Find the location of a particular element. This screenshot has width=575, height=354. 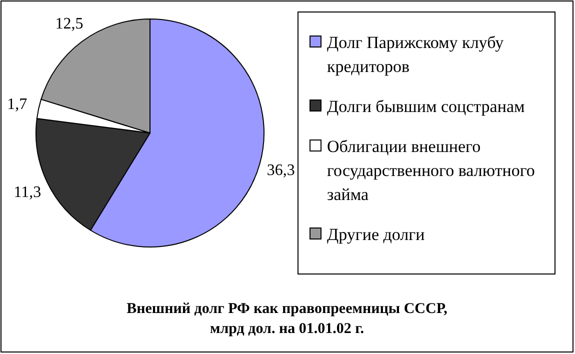

data-label: 12,5 is located at coordinates (69, 24).